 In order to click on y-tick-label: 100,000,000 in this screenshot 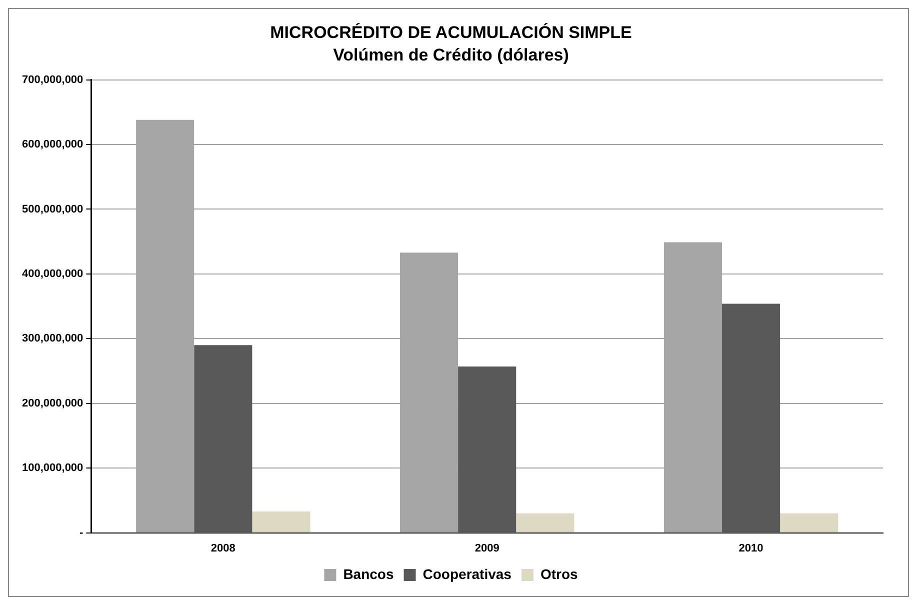, I will do `click(53, 468)`.